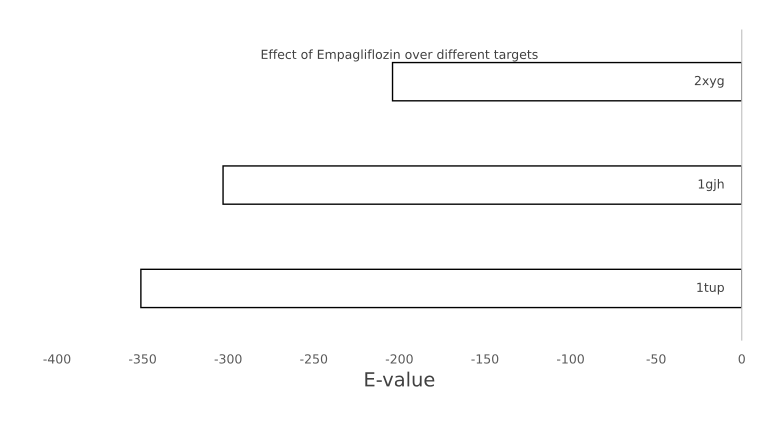 The height and width of the screenshot is (423, 760). Describe the element at coordinates (711, 185) in the screenshot. I see `y-tick-label: 1gjh` at that location.